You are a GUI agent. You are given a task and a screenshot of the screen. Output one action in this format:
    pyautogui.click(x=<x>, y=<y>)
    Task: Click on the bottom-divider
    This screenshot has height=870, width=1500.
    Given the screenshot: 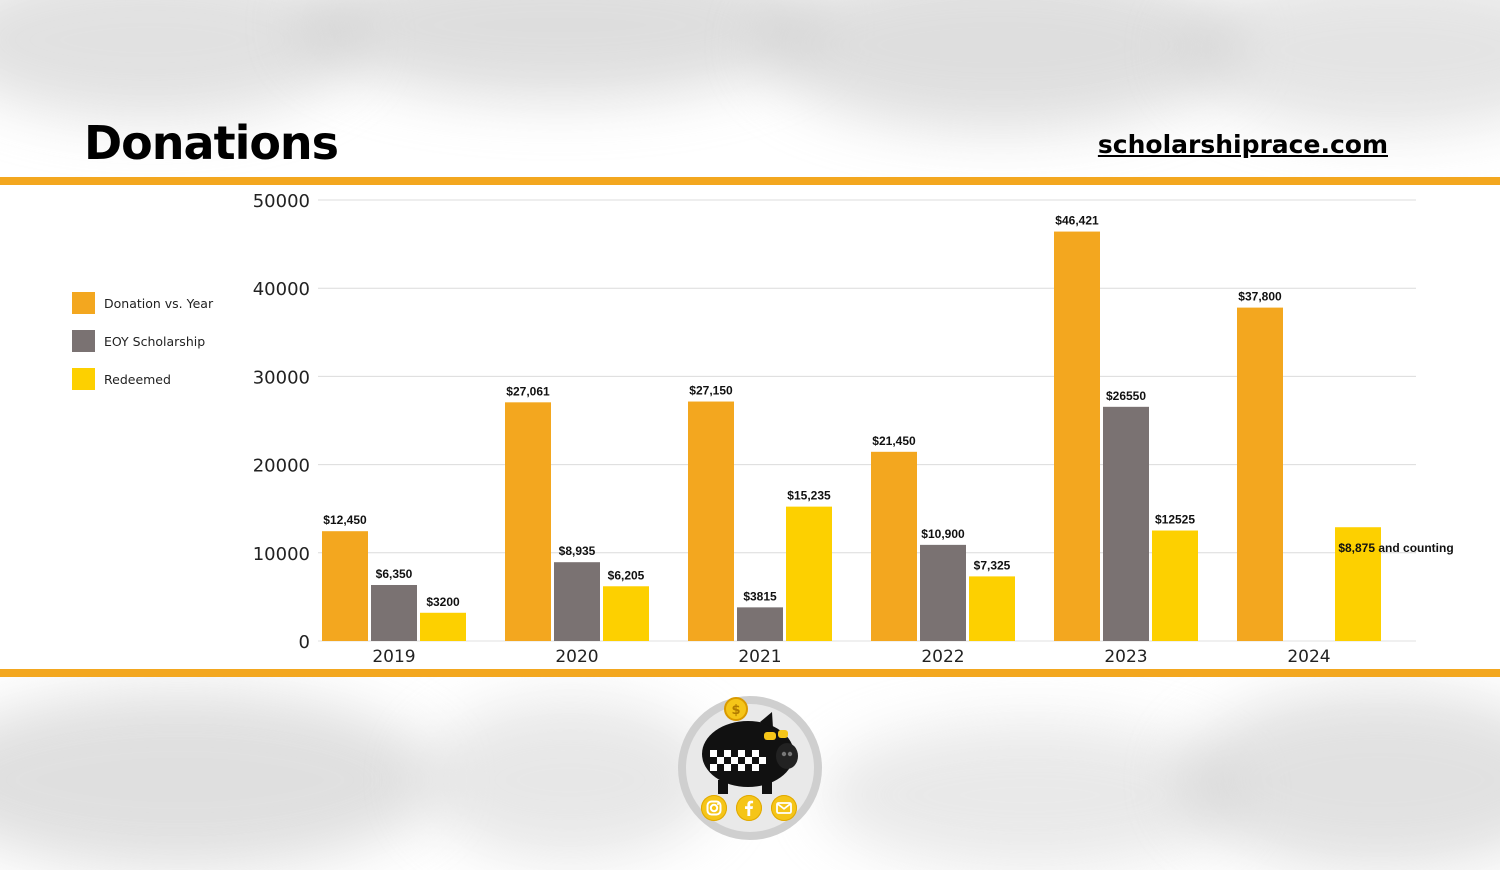 What is the action you would take?
    pyautogui.click(x=750, y=673)
    